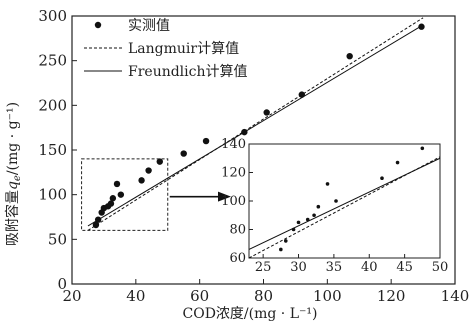  What do you see at coordinates (13, 185) in the screenshot?
I see `y-axis-label-var: q` at bounding box center [13, 185].